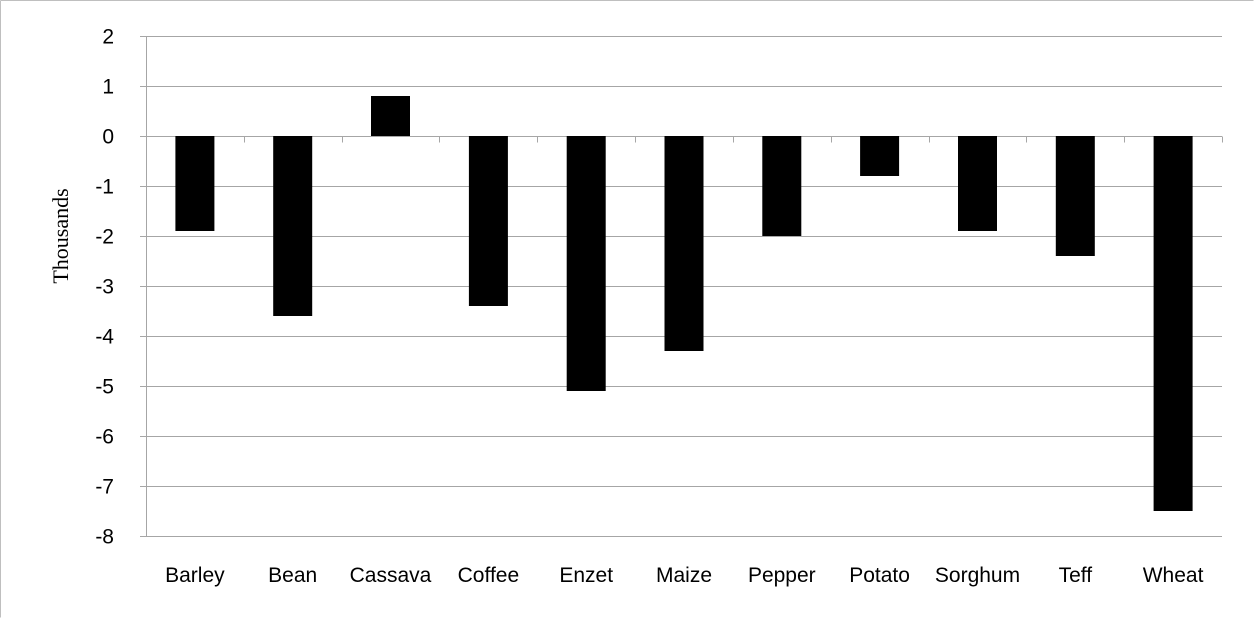  I want to click on x-category-label: Barley, so click(195, 575).